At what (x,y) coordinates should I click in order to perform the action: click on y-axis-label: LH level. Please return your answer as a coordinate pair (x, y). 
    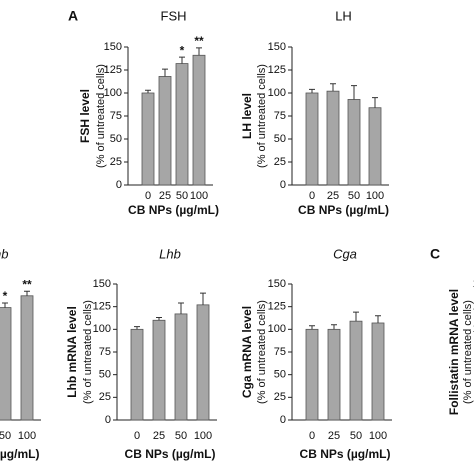
    Looking at the image, I should click on (247, 116).